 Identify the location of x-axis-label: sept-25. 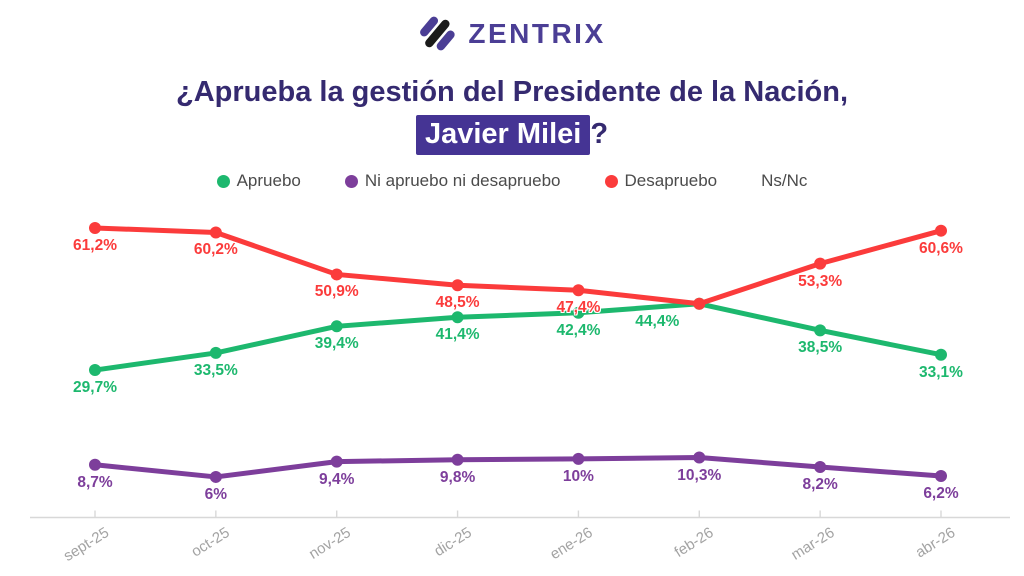
(86, 544).